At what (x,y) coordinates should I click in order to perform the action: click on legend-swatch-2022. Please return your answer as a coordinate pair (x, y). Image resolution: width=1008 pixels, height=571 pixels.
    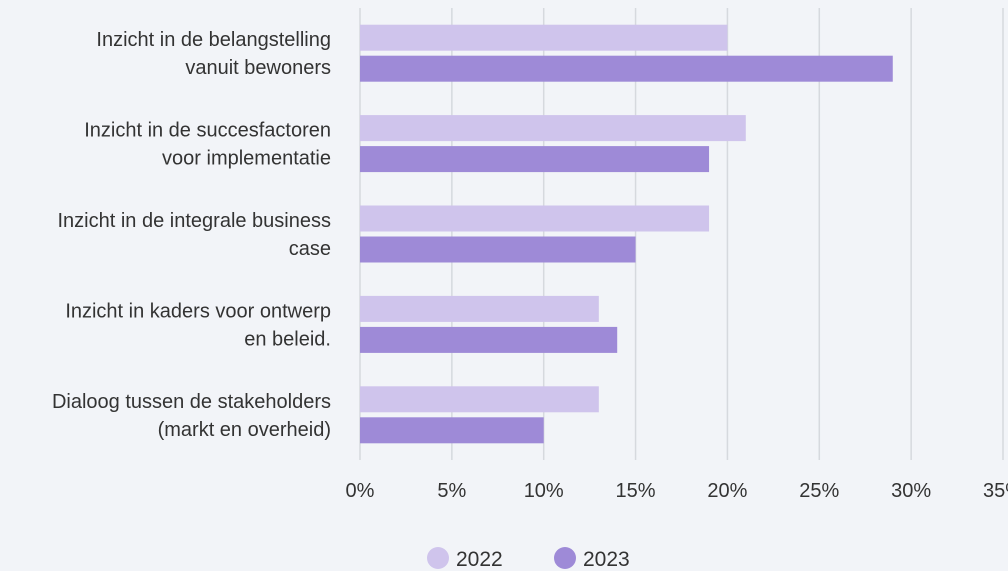
    Looking at the image, I should click on (438, 558).